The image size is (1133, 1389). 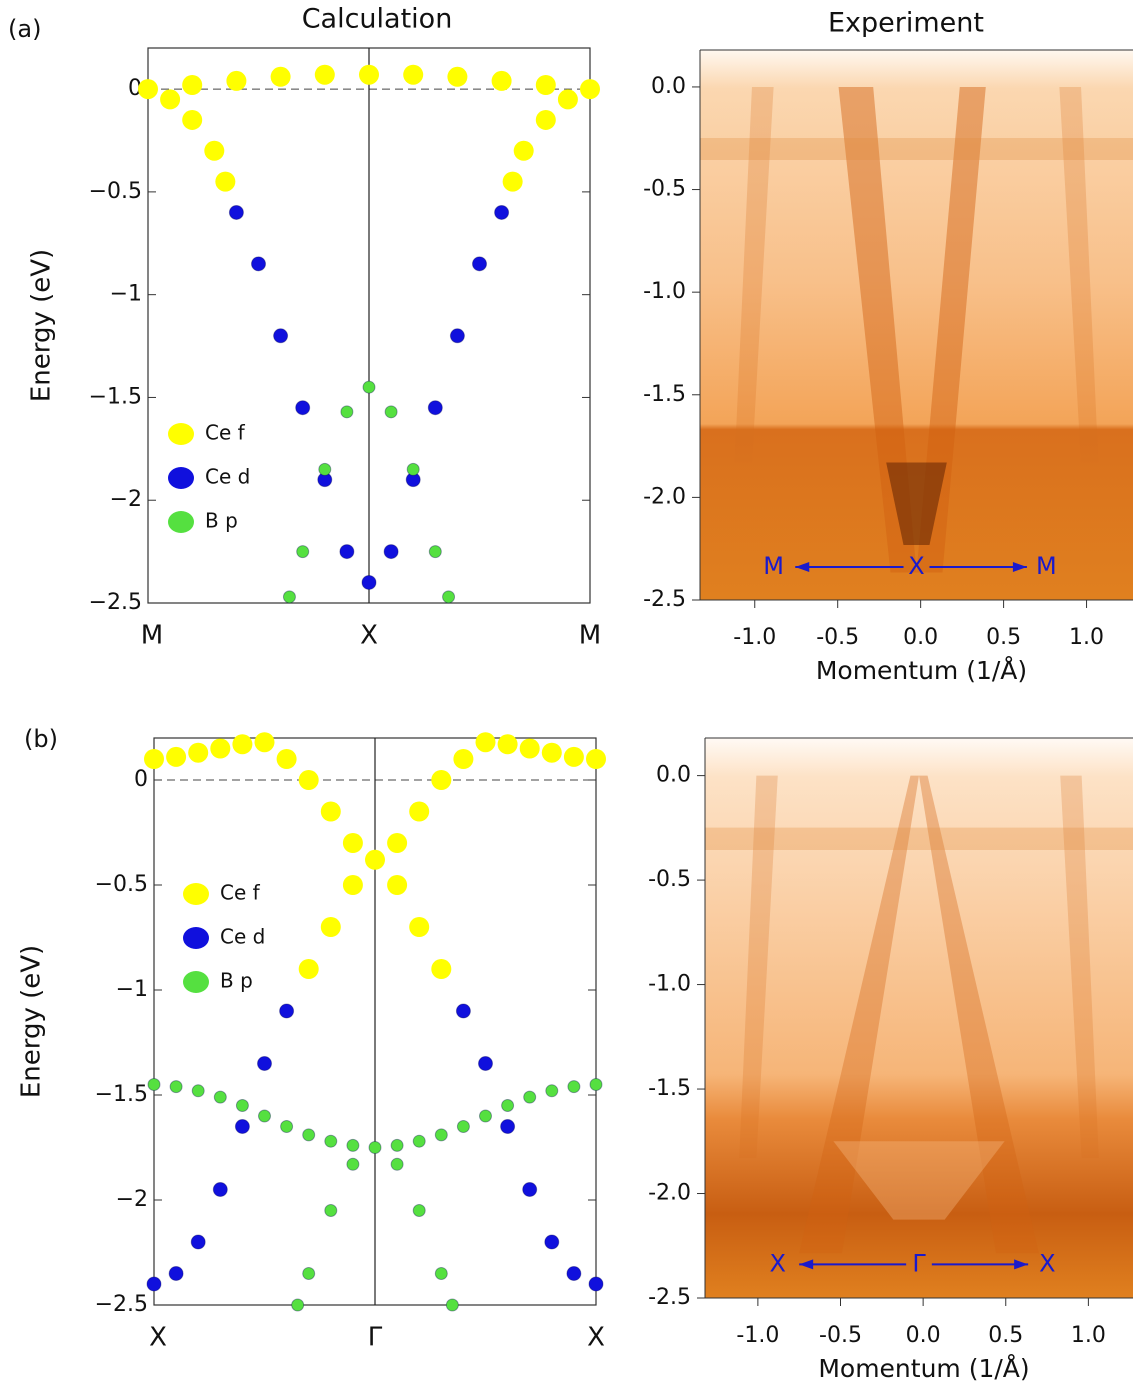 I want to click on annotation: X, so click(x=778, y=1263).